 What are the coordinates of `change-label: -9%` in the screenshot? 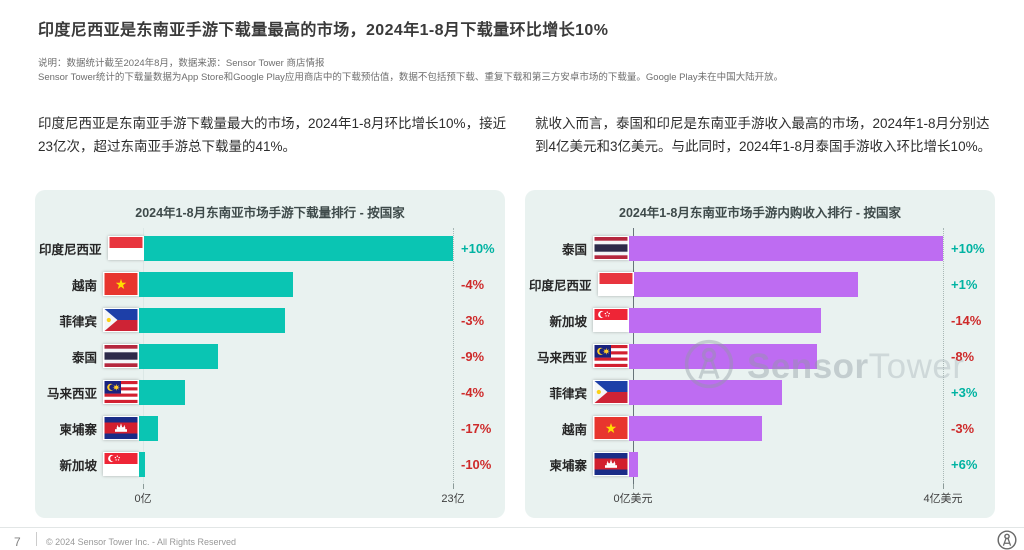 It's located at (473, 356).